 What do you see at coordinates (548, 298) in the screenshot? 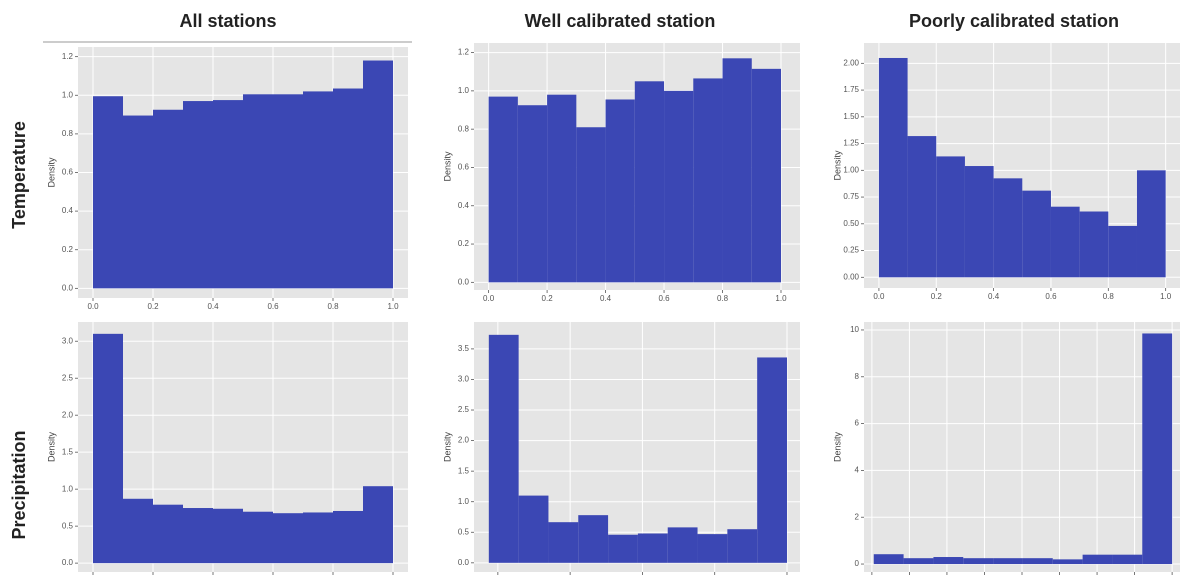
I see `x-tick-label: 0.2` at bounding box center [548, 298].